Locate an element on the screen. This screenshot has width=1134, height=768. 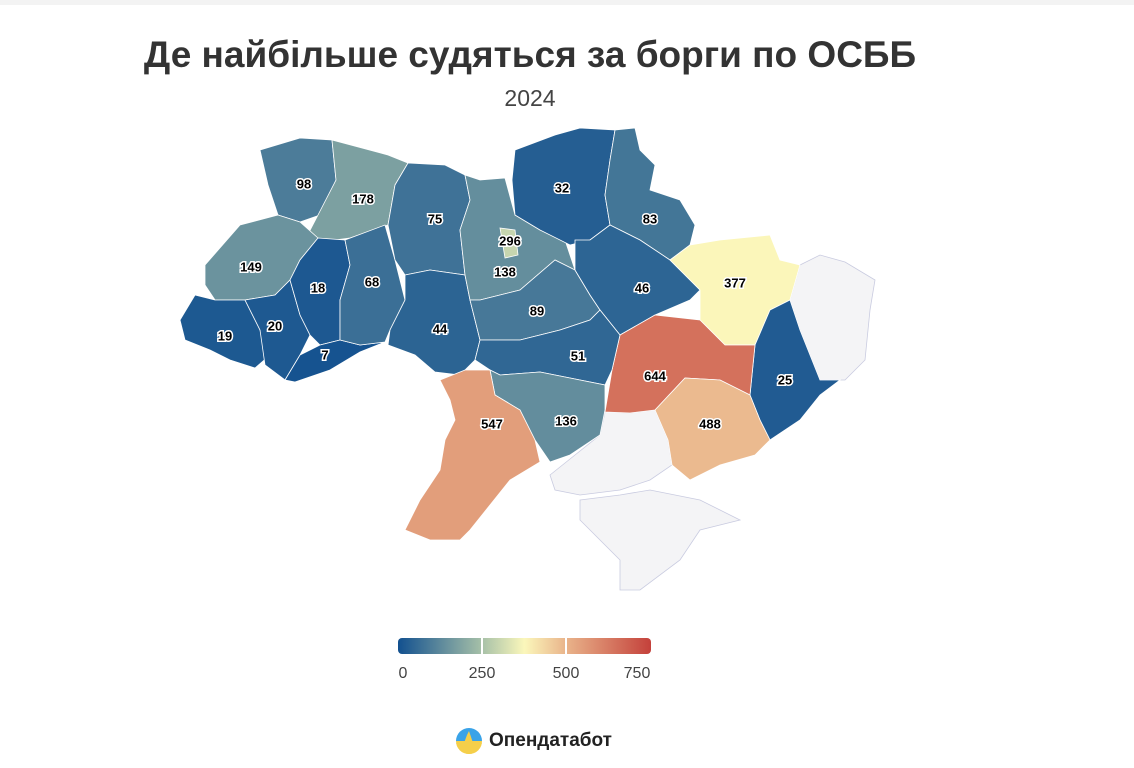
region-value-label: 20 is located at coordinates (275, 325).